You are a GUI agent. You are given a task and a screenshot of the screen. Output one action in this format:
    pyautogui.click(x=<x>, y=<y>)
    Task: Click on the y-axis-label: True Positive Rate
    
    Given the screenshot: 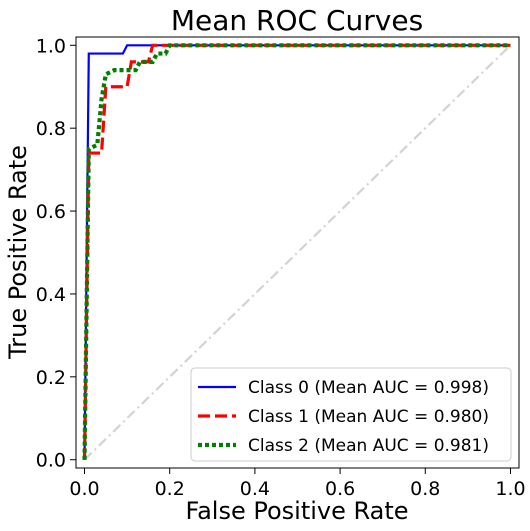 What is the action you would take?
    pyautogui.click(x=18, y=252)
    